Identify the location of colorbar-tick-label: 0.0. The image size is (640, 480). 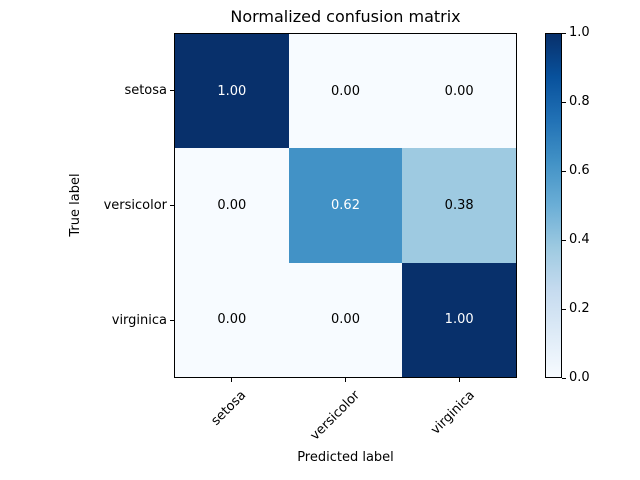
(579, 377).